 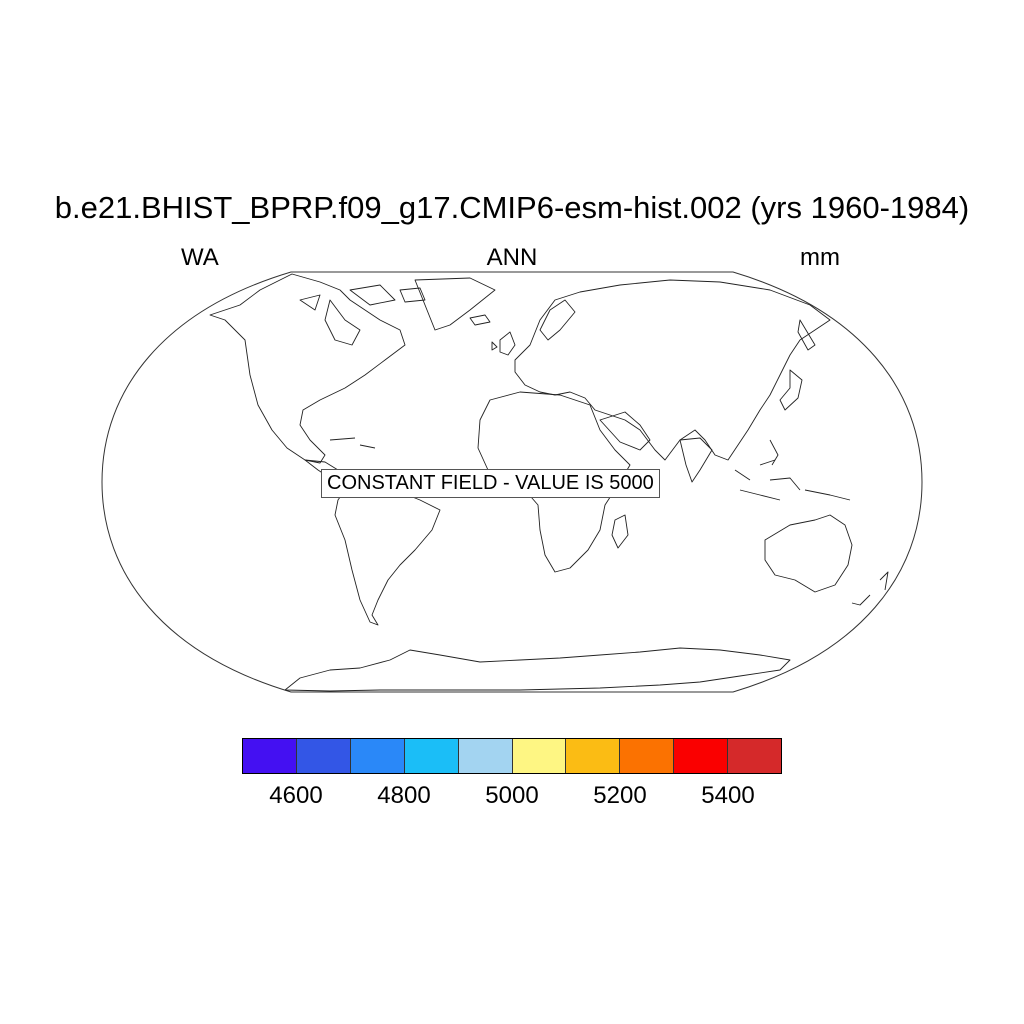 I want to click on coast-antarctica, so click(x=537, y=669).